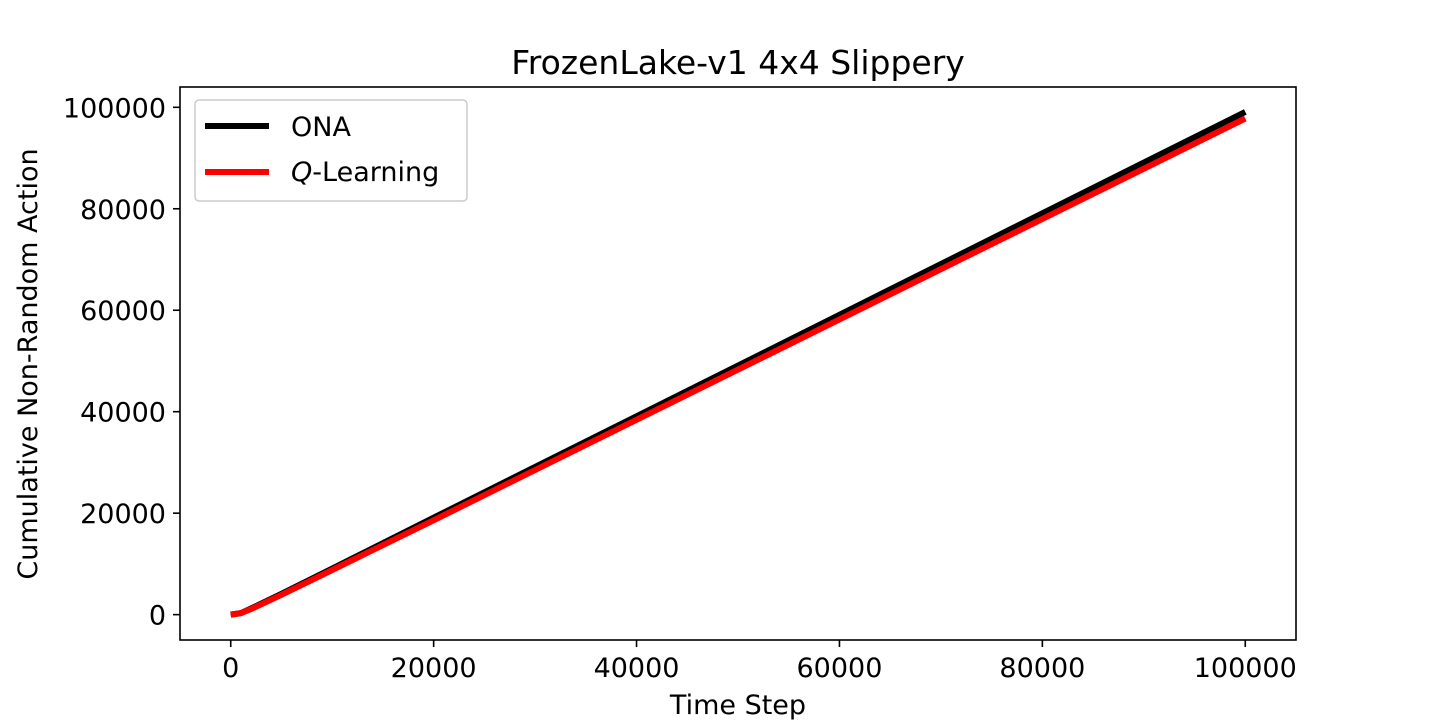 This screenshot has width=1440, height=720. What do you see at coordinates (738, 62) in the screenshot?
I see `chart-title: FrozenLake-v1 4x4 Slippery` at bounding box center [738, 62].